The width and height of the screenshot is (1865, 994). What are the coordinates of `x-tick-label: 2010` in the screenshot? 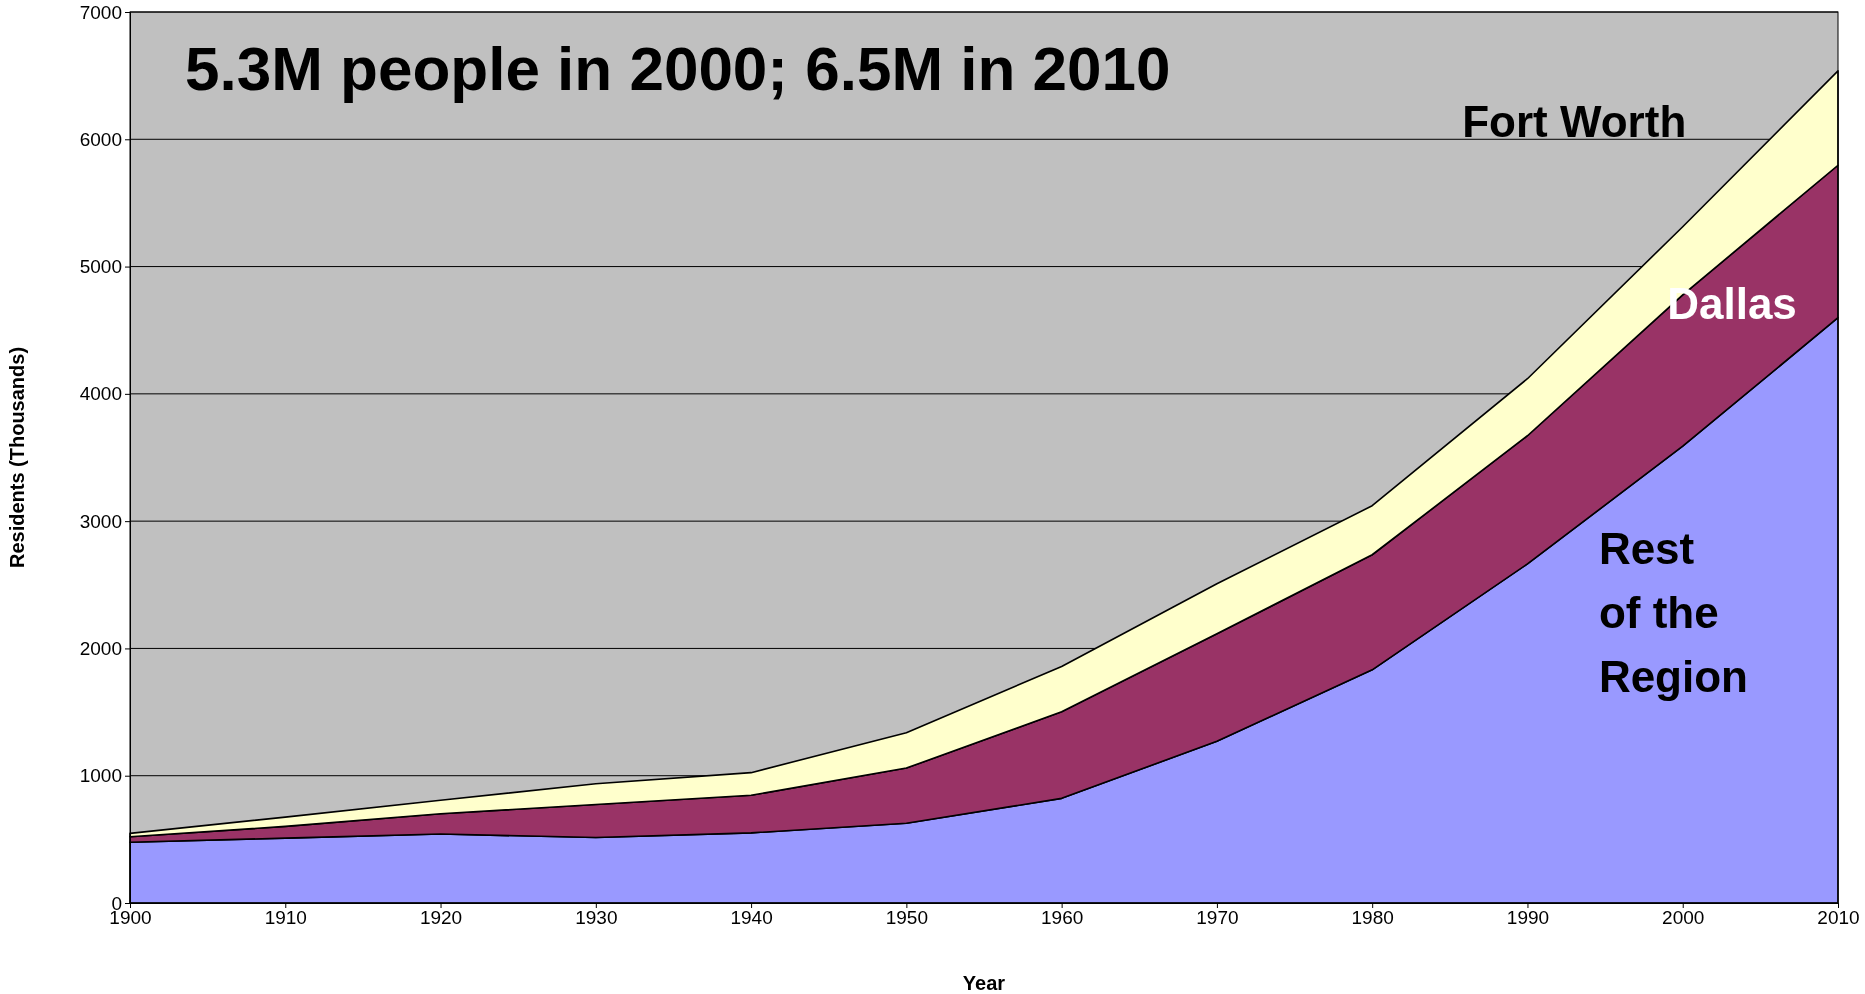 It's located at (1838, 918).